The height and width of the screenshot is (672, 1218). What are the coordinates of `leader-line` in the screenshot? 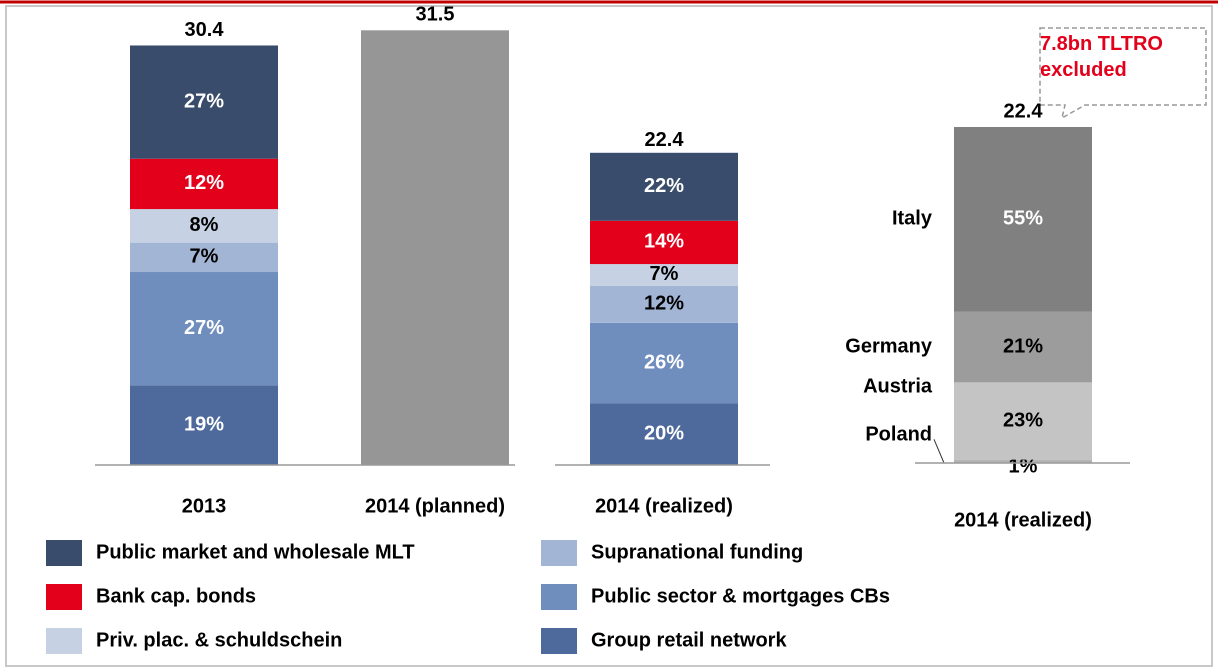 It's located at (939, 451).